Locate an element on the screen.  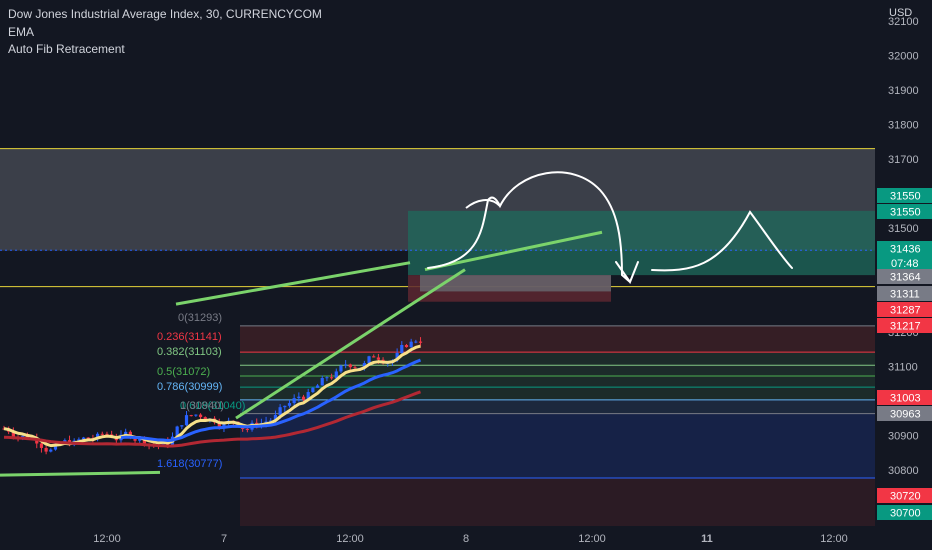
fib-label: 0(31293) is located at coordinates (200, 318).